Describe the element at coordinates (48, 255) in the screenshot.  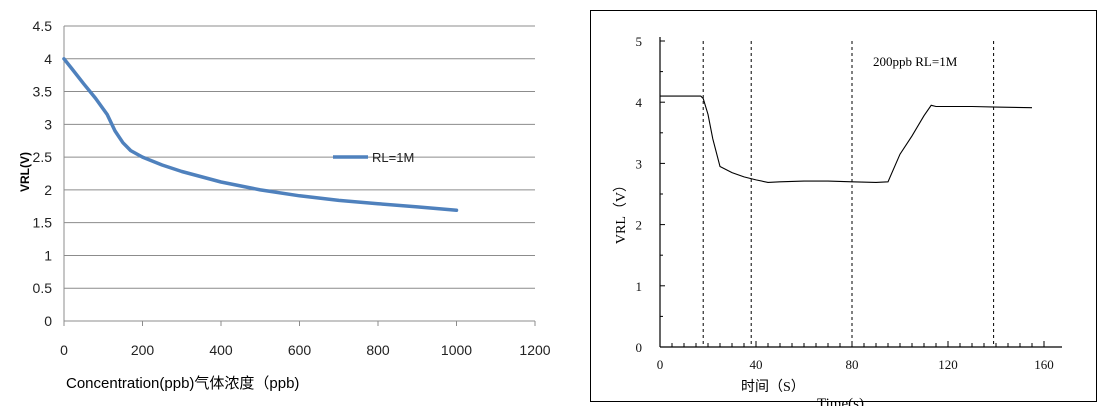
I see `left-y-tick: 1` at that location.